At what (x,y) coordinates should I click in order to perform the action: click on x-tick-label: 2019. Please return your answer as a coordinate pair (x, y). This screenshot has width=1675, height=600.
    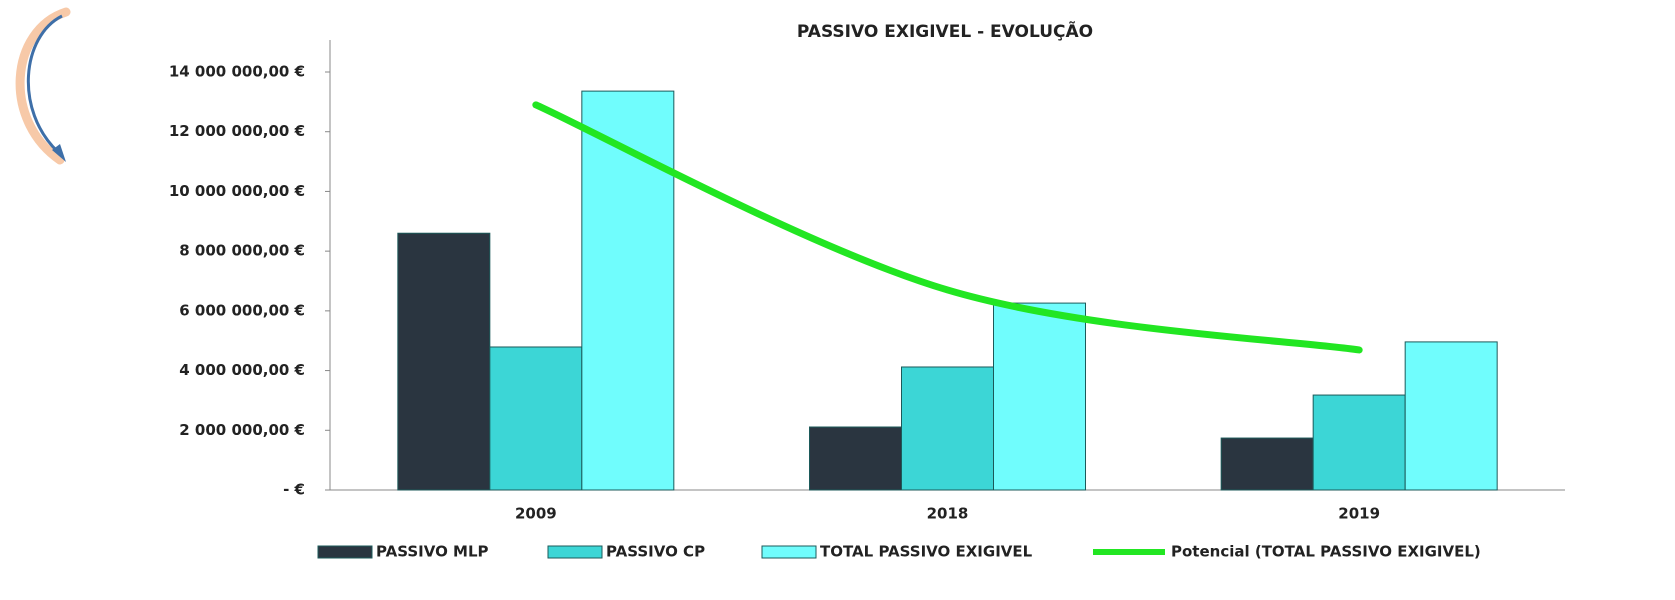
    Looking at the image, I should click on (1359, 514).